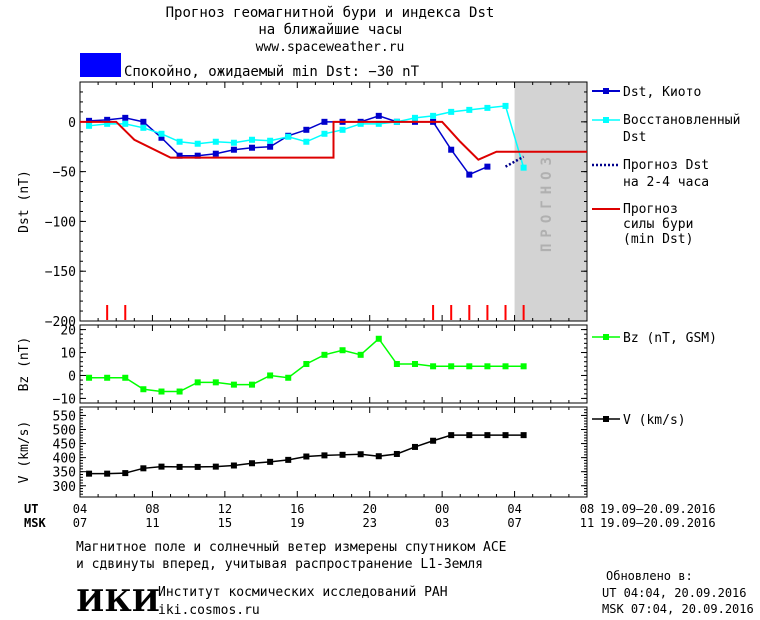  Describe the element at coordinates (225, 523) in the screenshot. I see `msk-tick-label: 15` at that location.